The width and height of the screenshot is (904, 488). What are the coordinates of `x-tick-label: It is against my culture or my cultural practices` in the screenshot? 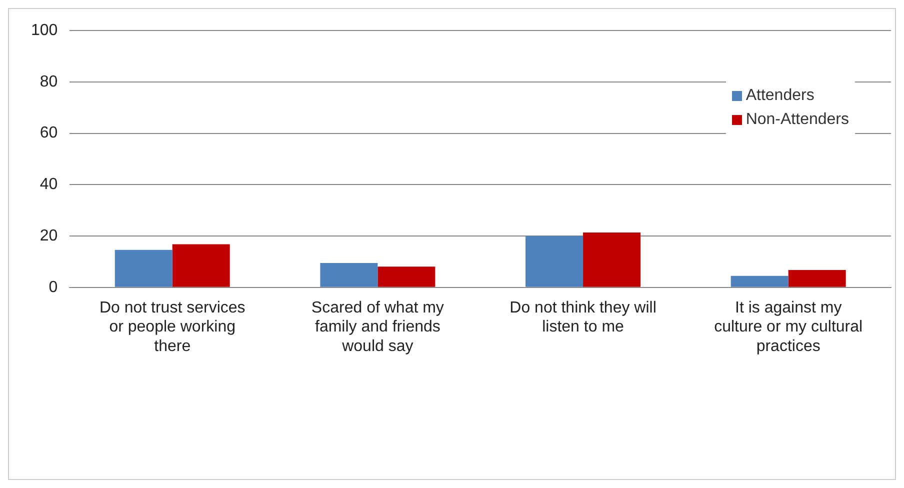 It's located at (788, 327).